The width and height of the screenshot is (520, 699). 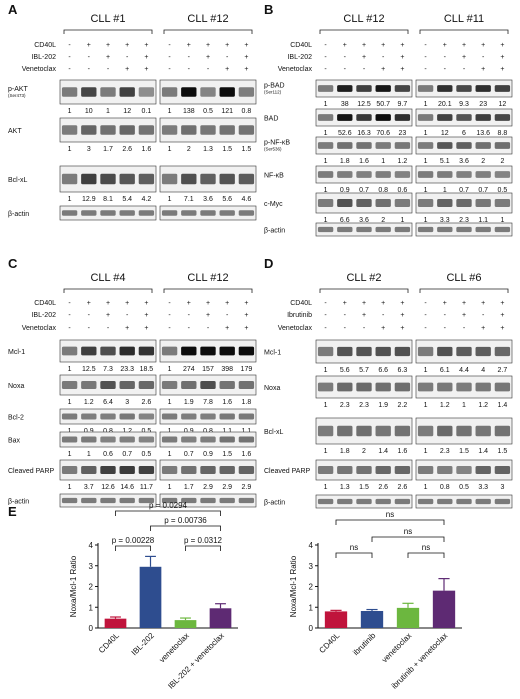 I want to click on category-label: IBL-202, so click(x=143, y=644).